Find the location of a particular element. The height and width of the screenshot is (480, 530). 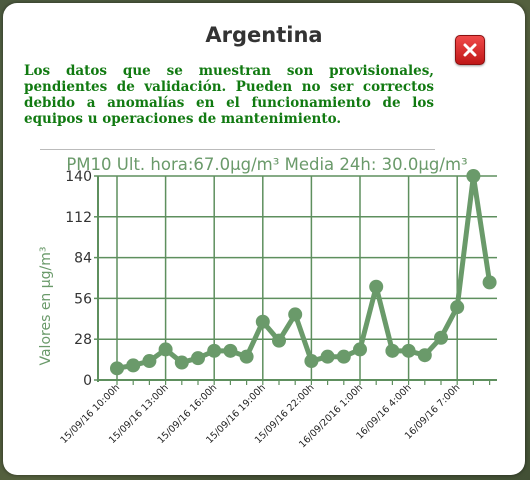

popup-title: Argentina is located at coordinates (264, 35).